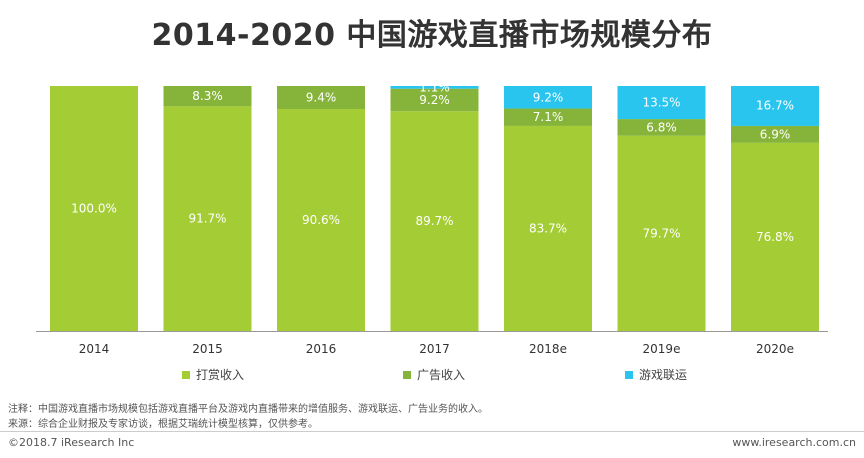 This screenshot has height=458, width=864. I want to click on x-tick-2014: 2014, so click(94, 349).